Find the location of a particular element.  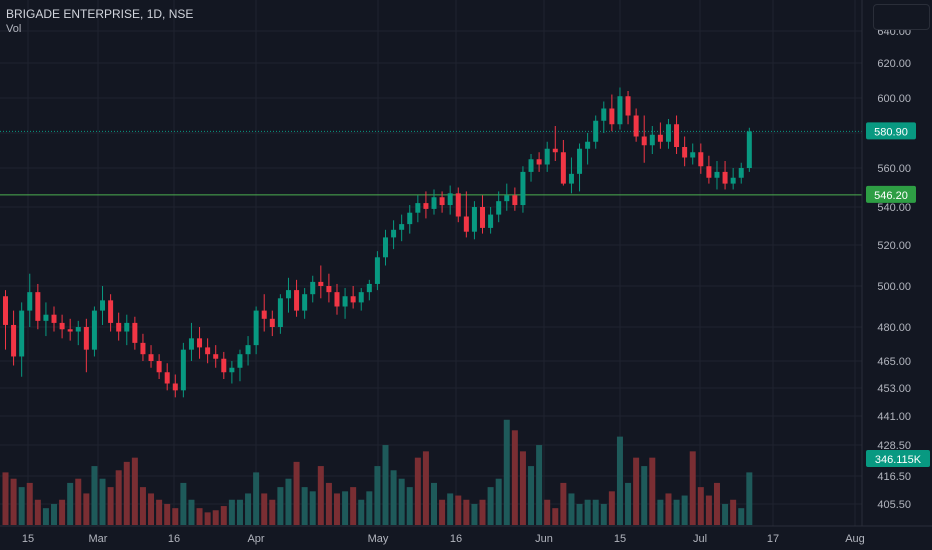

volume-indicator-label: Vol is located at coordinates (14, 29).